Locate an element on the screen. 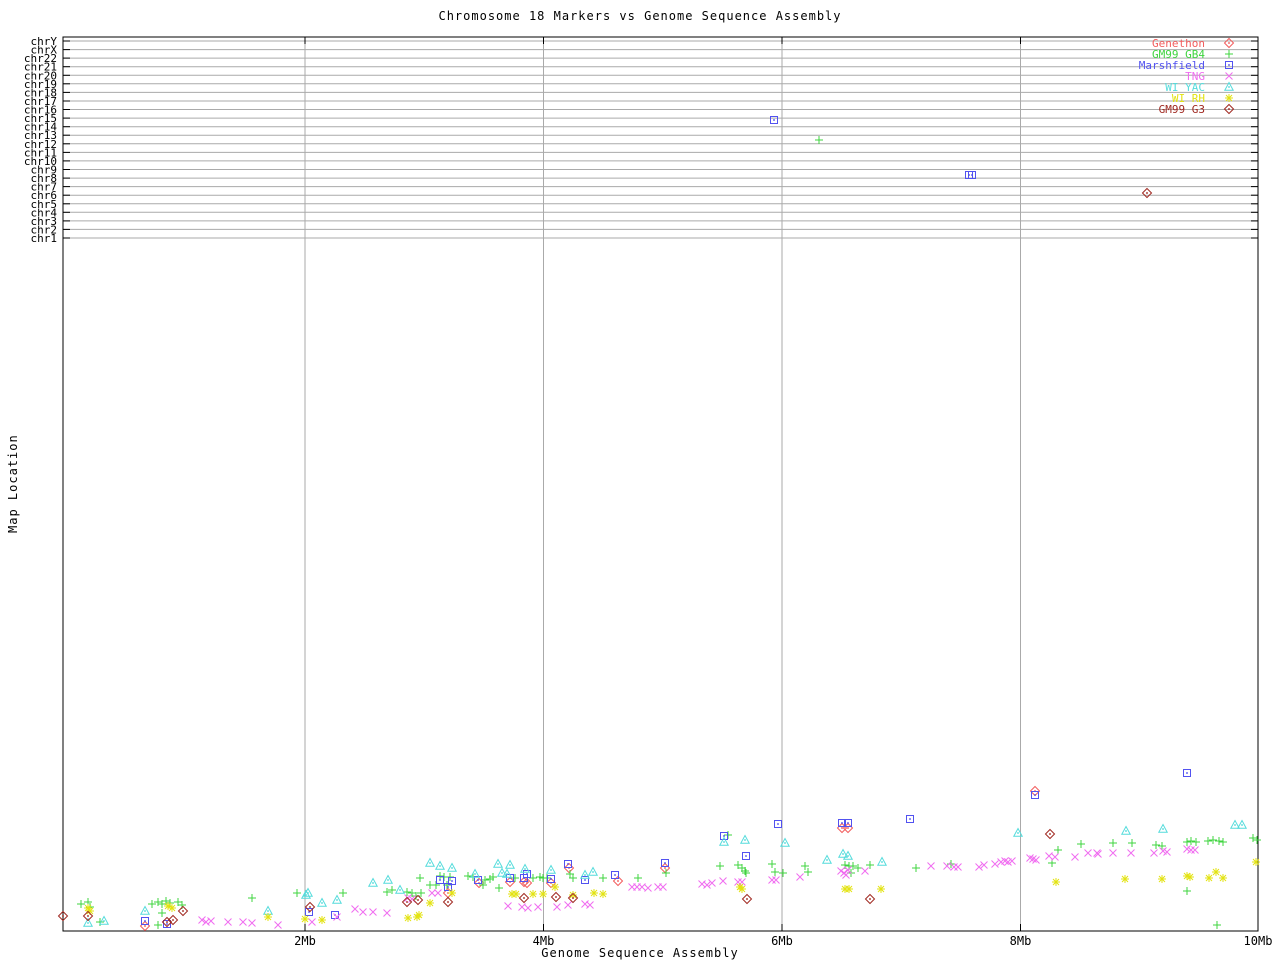  legend-marker-gm99-g3-icon is located at coordinates (1229, 109).